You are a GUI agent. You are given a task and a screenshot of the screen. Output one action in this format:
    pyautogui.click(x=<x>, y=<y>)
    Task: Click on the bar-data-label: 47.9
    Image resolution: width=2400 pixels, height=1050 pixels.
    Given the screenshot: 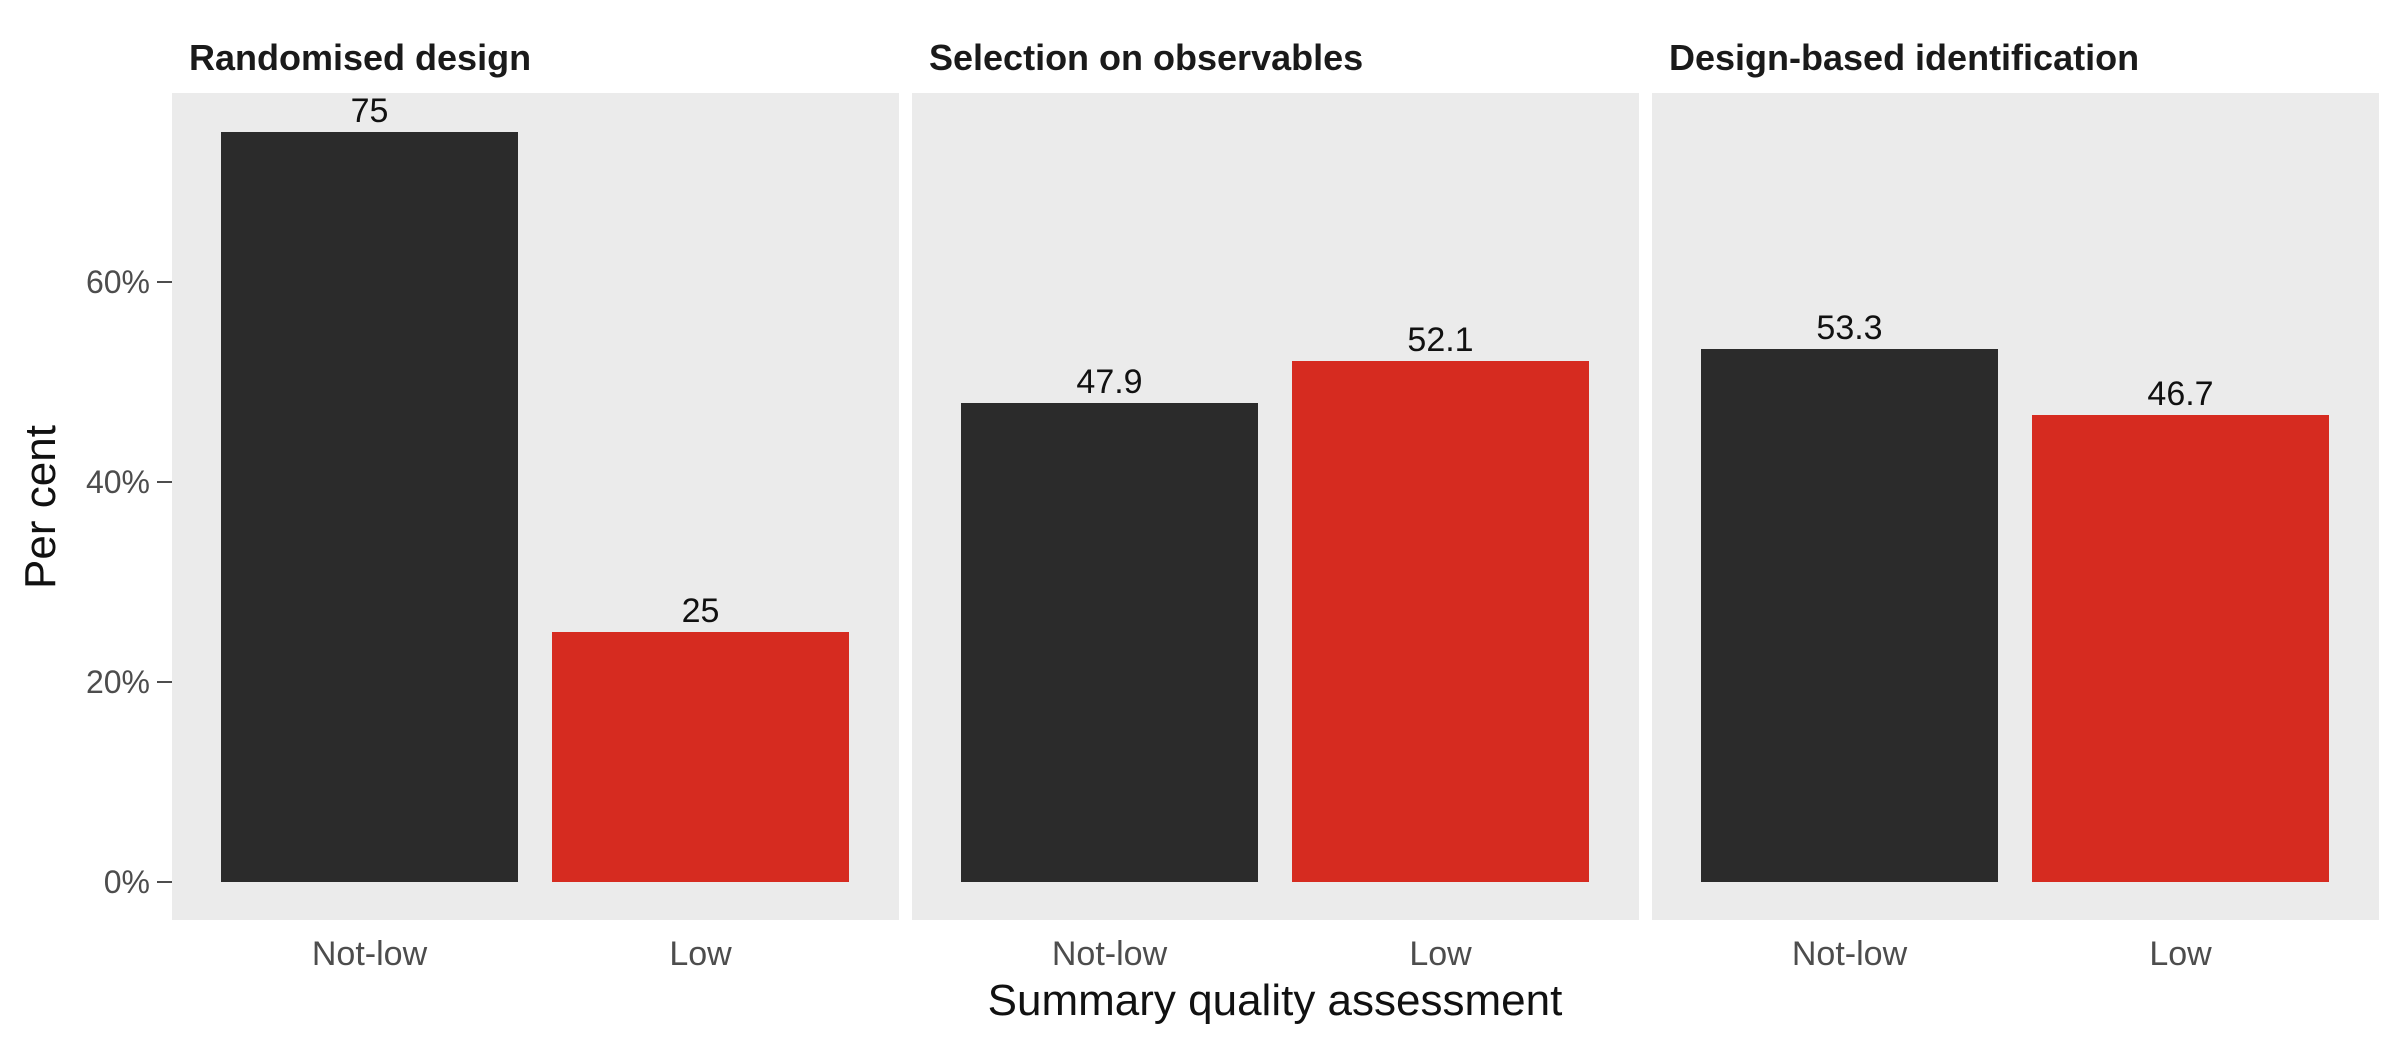 What is the action you would take?
    pyautogui.click(x=1109, y=382)
    